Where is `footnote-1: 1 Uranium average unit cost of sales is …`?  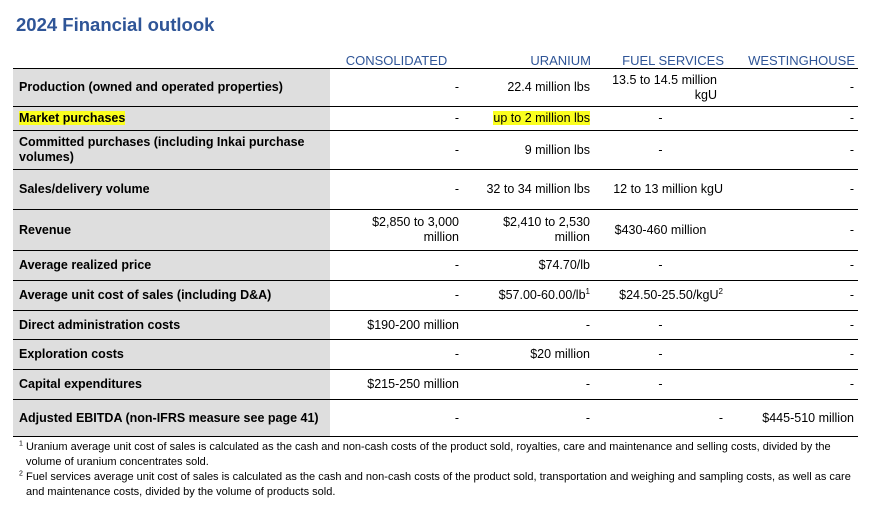 footnote-1: 1 Uranium average unit cost of sales is … is located at coordinates (441, 455).